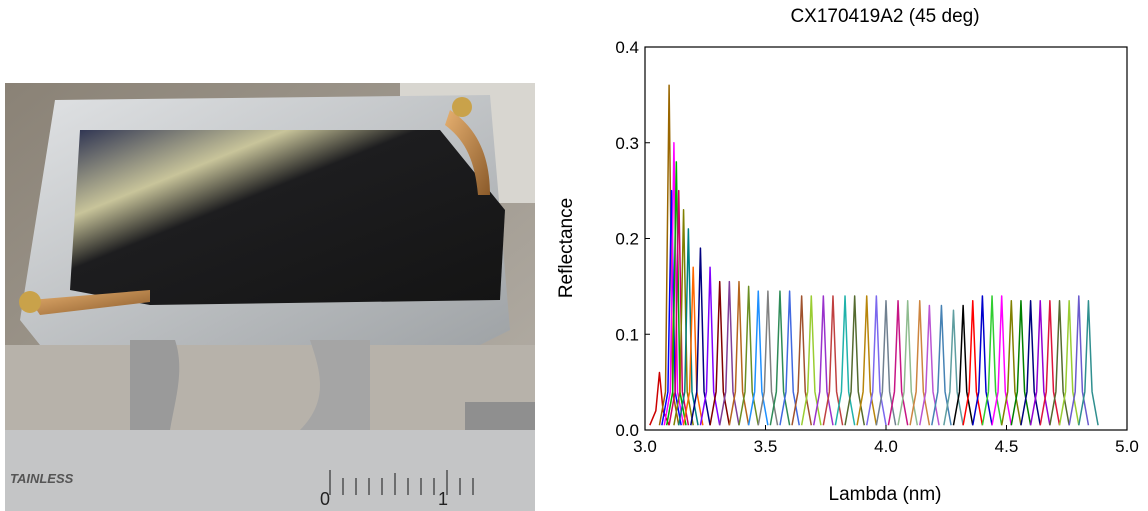  What do you see at coordinates (645, 446) in the screenshot?
I see `x-tick-label: 3.0` at bounding box center [645, 446].